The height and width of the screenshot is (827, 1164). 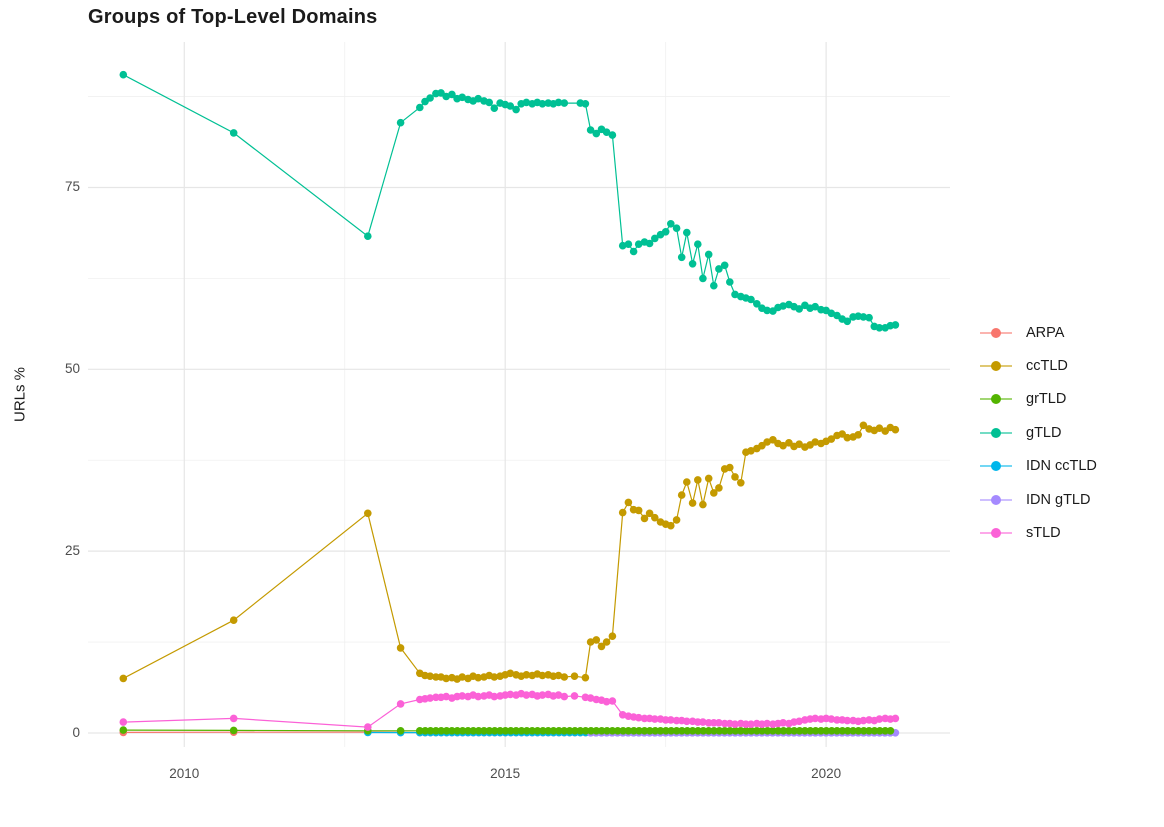 What do you see at coordinates (826, 773) in the screenshot?
I see `x-tick-label: 2020` at bounding box center [826, 773].